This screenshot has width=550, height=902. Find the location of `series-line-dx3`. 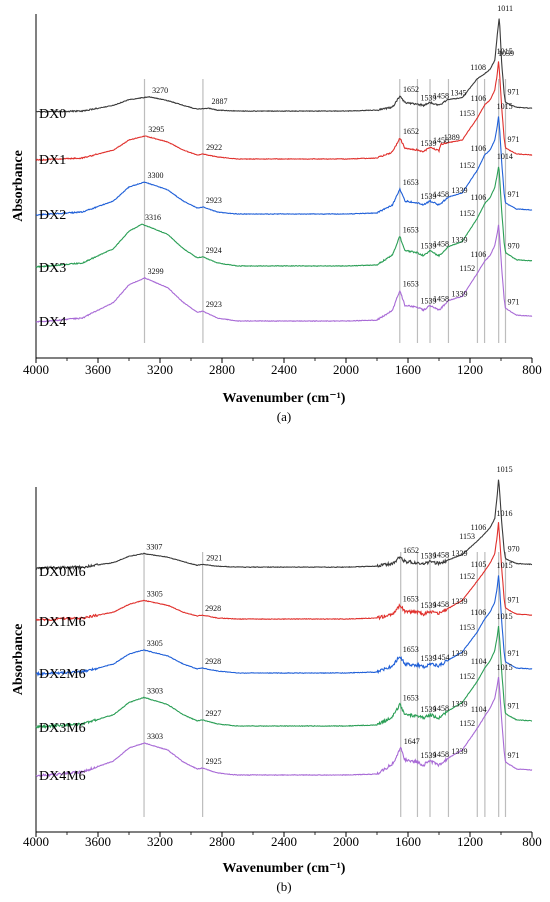

series-line-dx3 is located at coordinates (284, 217).